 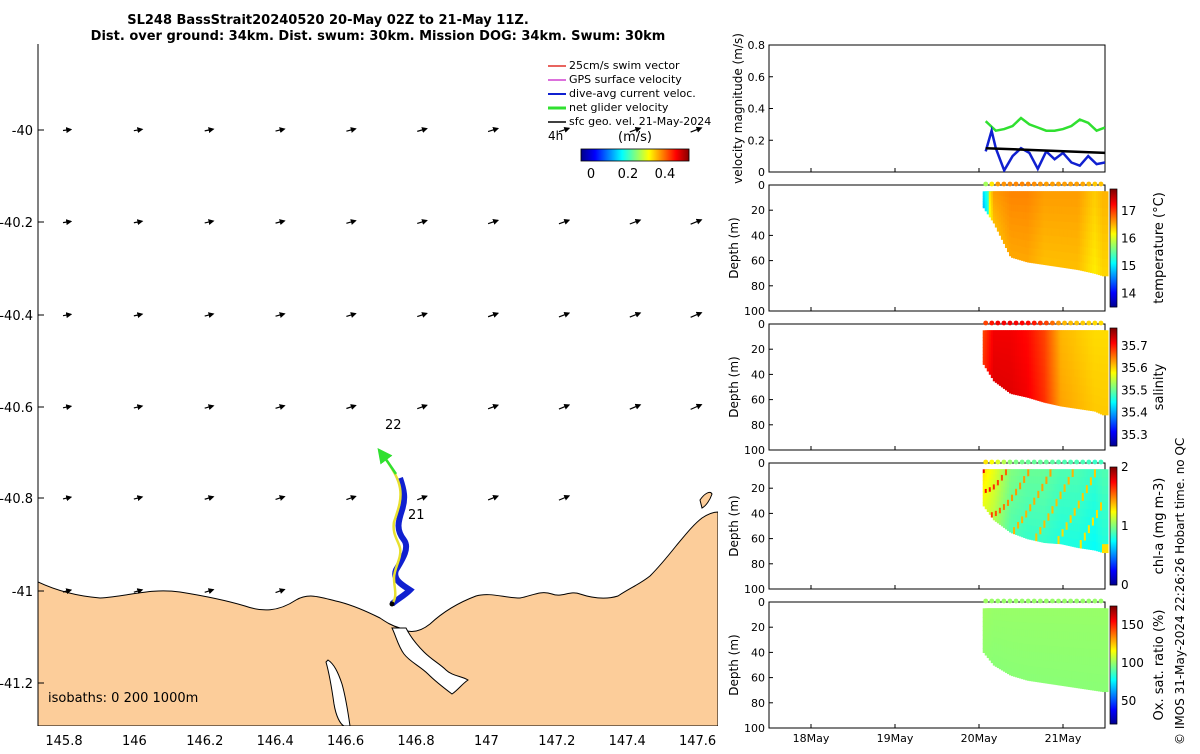 What do you see at coordinates (1128, 701) in the screenshot?
I see `section-colorbar-tick-label: 50` at bounding box center [1128, 701].